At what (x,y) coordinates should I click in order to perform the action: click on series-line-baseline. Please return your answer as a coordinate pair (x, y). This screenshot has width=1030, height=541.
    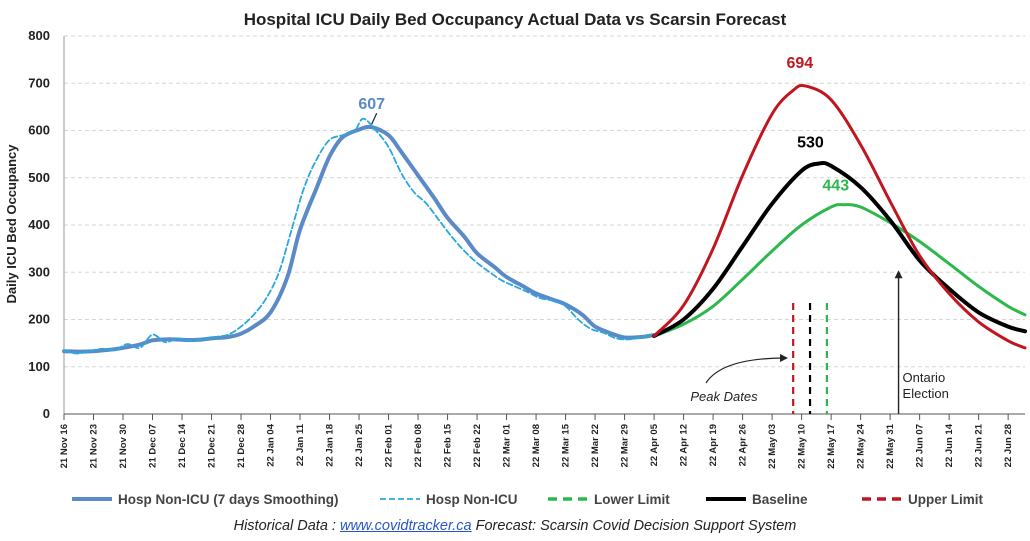
    Looking at the image, I should click on (839, 249).